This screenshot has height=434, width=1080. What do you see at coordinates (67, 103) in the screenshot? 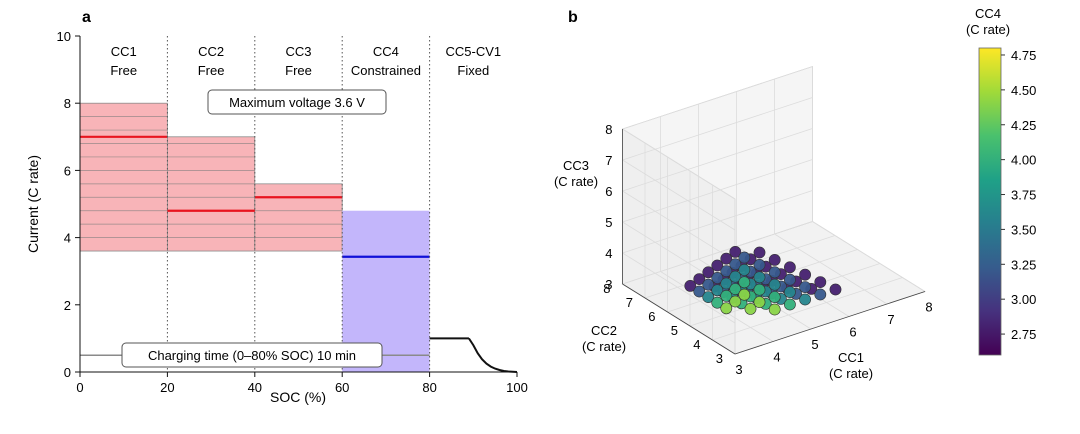
I see `y-tick-label: 8` at bounding box center [67, 103].